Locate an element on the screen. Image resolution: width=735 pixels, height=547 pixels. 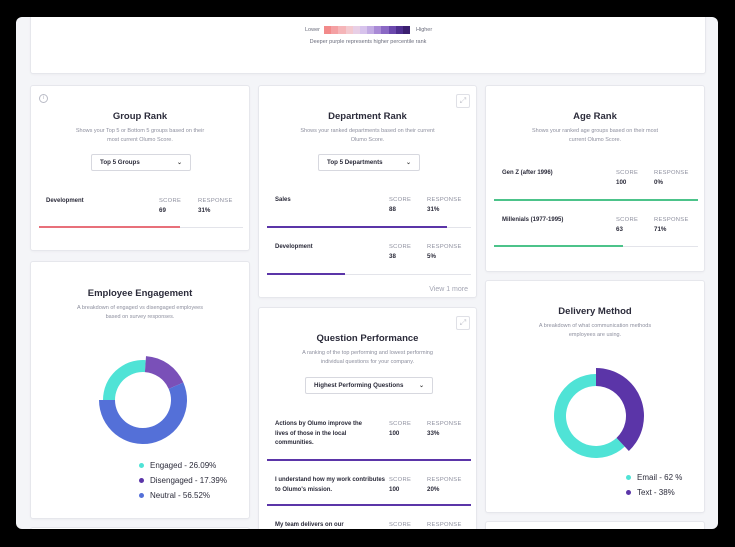
department-rank-title: Department Rank is located at coordinates (367, 116).